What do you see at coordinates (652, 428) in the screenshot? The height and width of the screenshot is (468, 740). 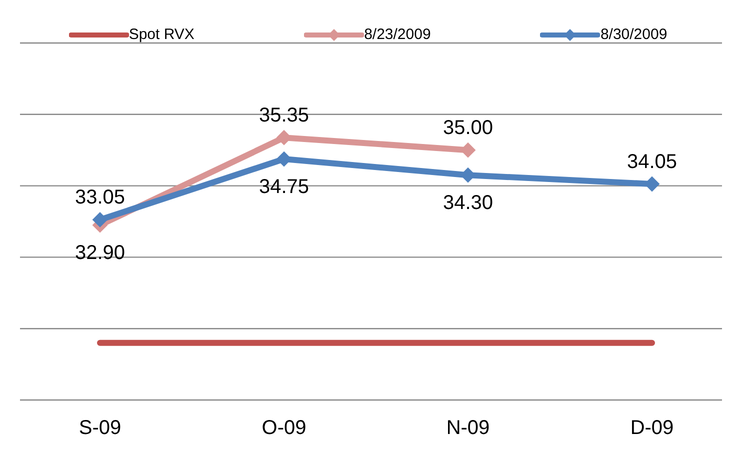 I see `x-tick-label: D-09` at bounding box center [652, 428].